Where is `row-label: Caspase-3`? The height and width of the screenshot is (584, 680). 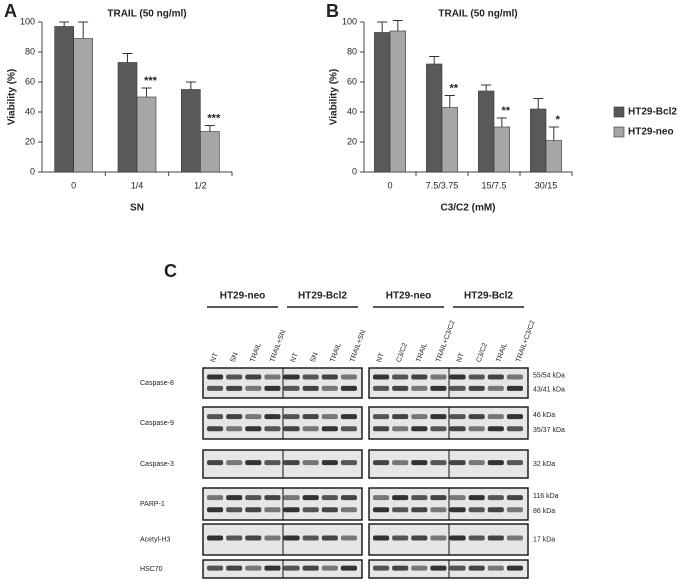 row-label: Caspase-3 is located at coordinates (157, 464).